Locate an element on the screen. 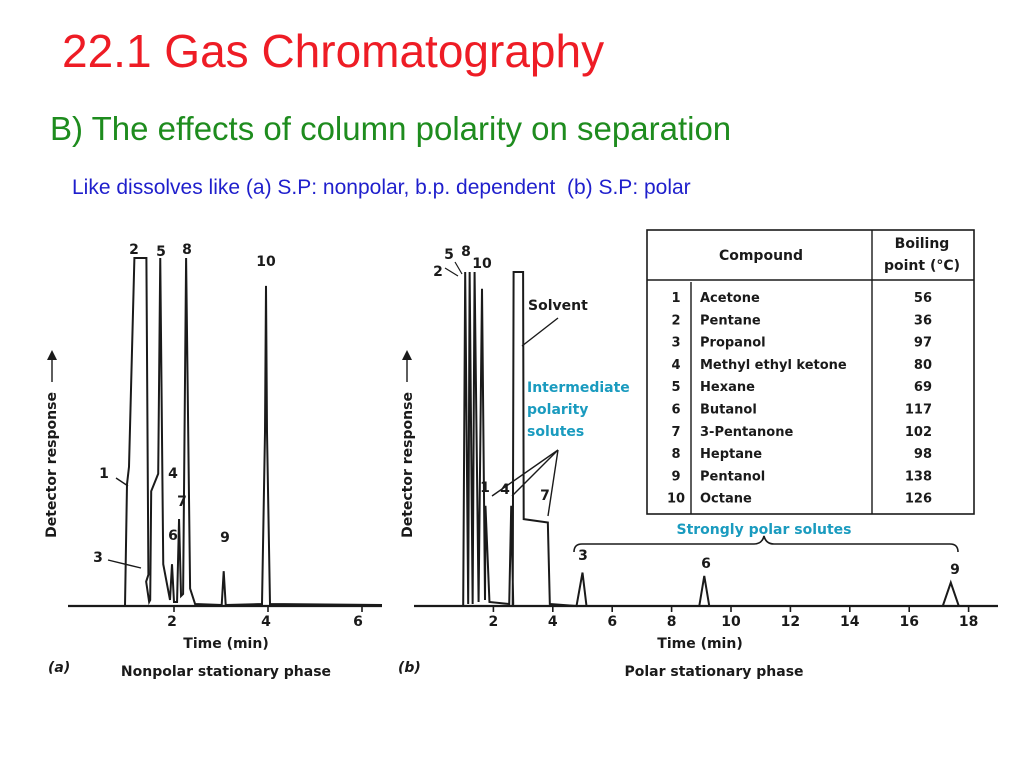 The image size is (1024, 768). table-row-bp: 138 is located at coordinates (918, 476).